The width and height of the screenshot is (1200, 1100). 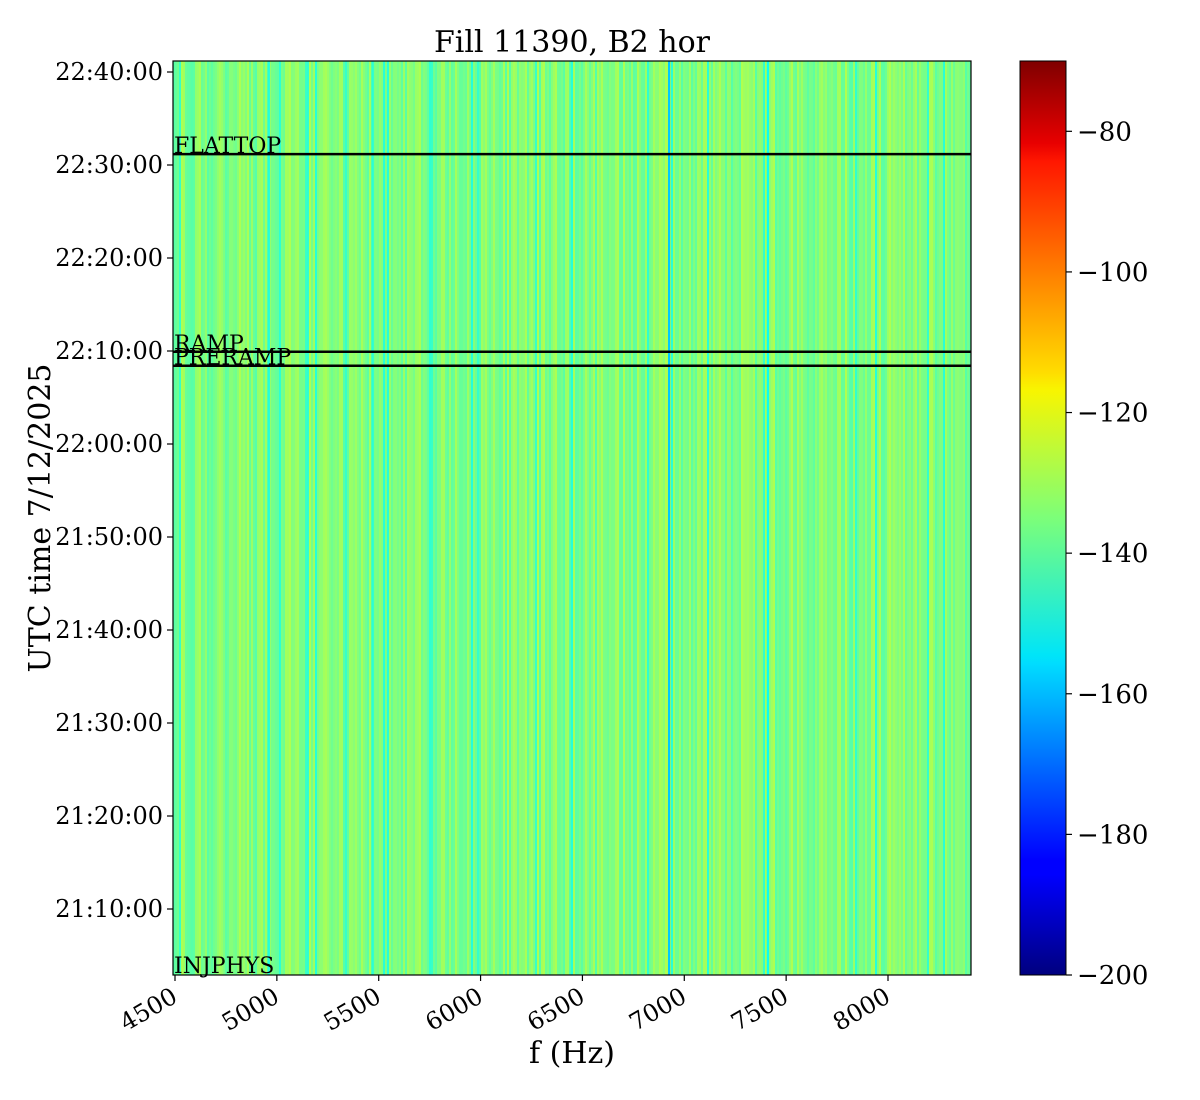 I want to click on y-tick-label: 21:20:00, so click(x=109, y=816).